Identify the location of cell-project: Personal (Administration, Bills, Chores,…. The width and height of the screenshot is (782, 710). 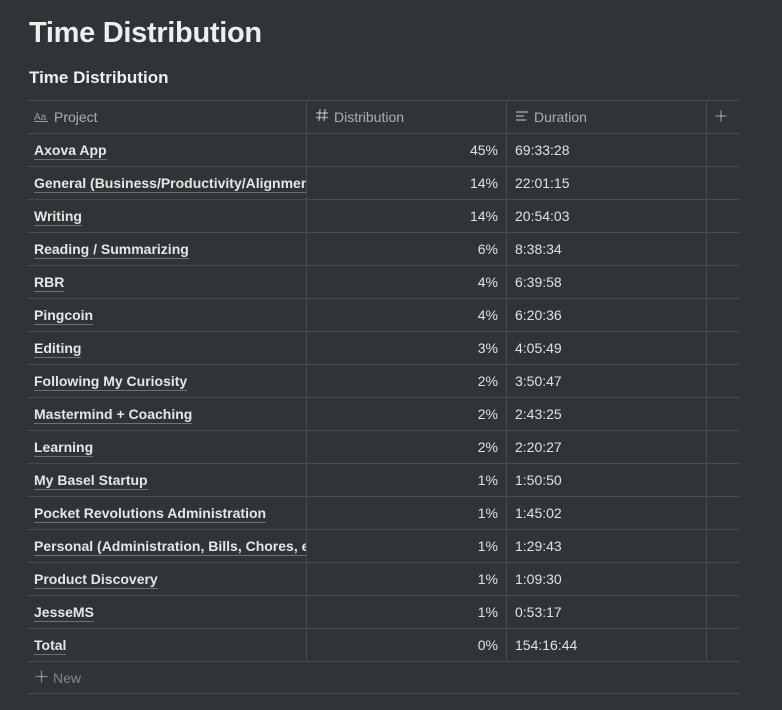
(167, 546).